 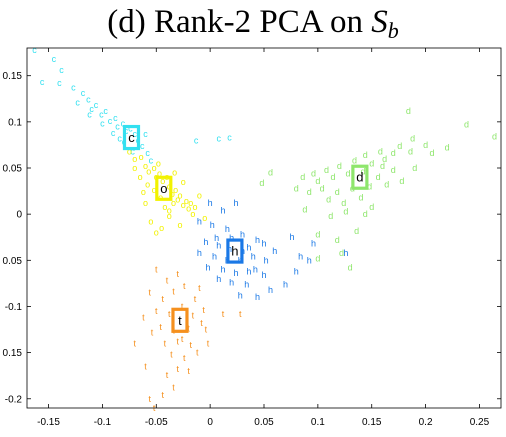 What do you see at coordinates (19, 215) in the screenshot?
I see `y-tick-label: 0` at bounding box center [19, 215].